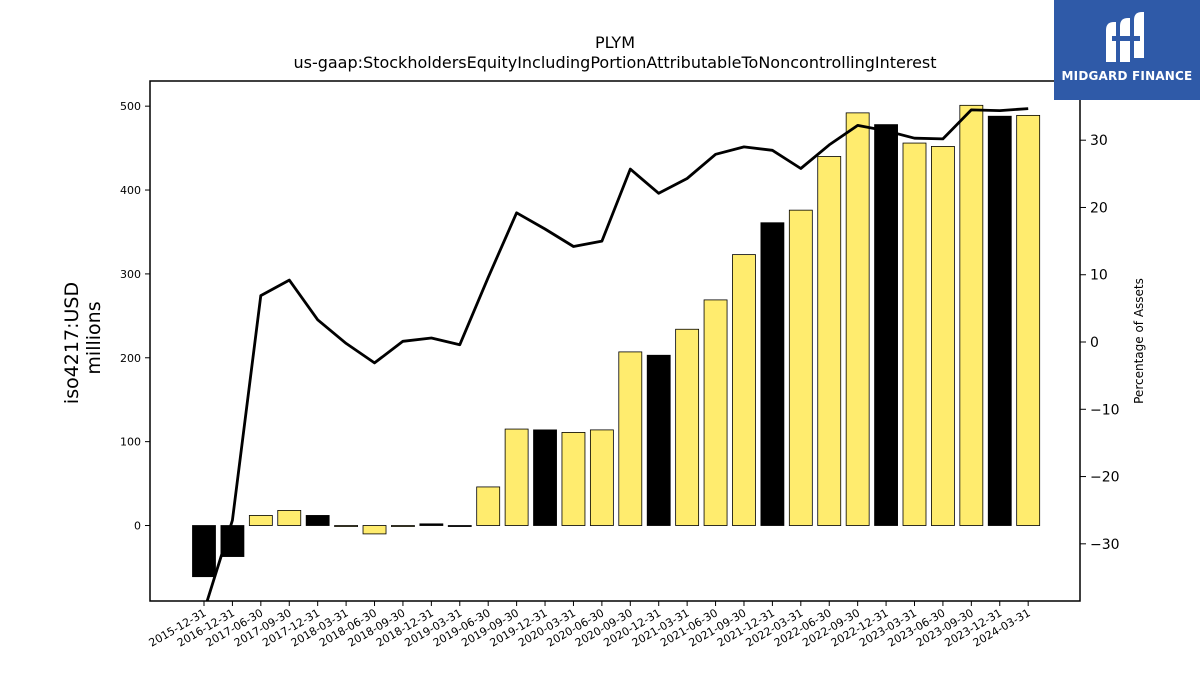  I want to click on y-tick-label: 0, so click(137, 526).